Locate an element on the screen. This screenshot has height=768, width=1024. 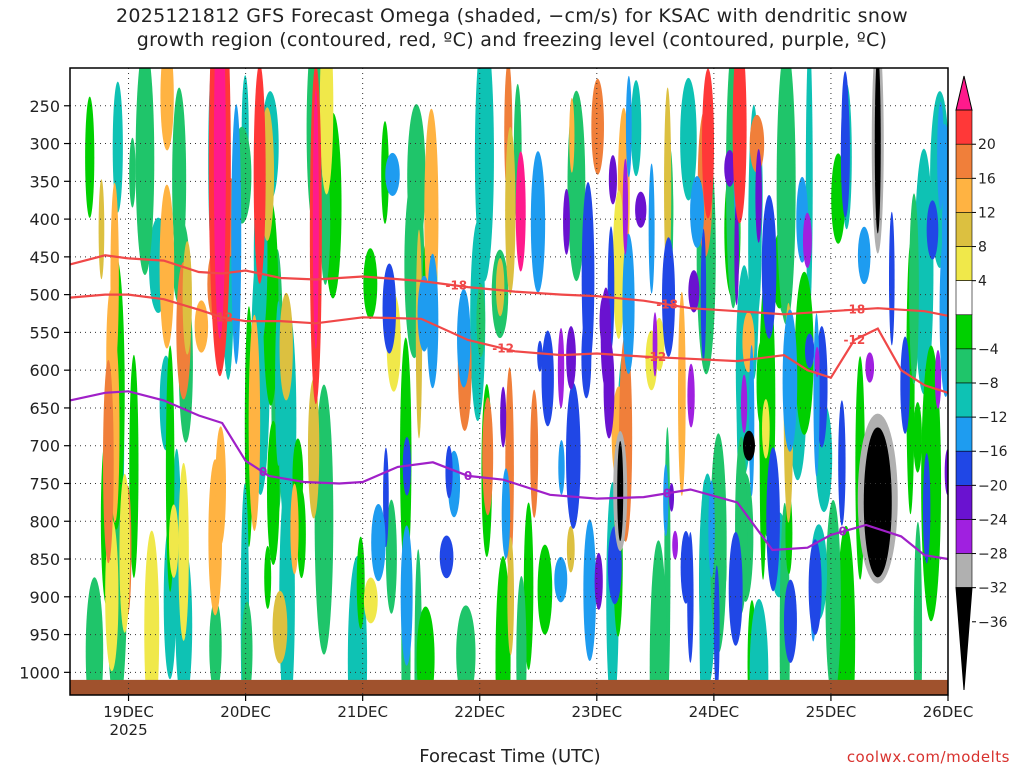
y-tick-label: 1000 is located at coordinates (39, 672).